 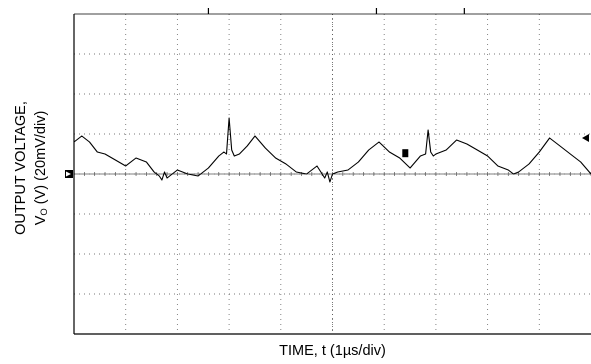 I want to click on y-axis-label-suffix: (V) (20mV/div), so click(x=41, y=159).